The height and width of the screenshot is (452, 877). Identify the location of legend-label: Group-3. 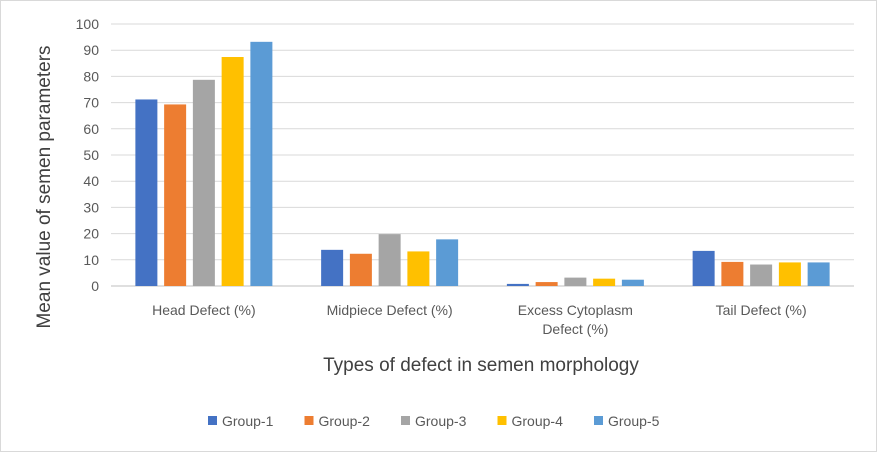
(441, 421).